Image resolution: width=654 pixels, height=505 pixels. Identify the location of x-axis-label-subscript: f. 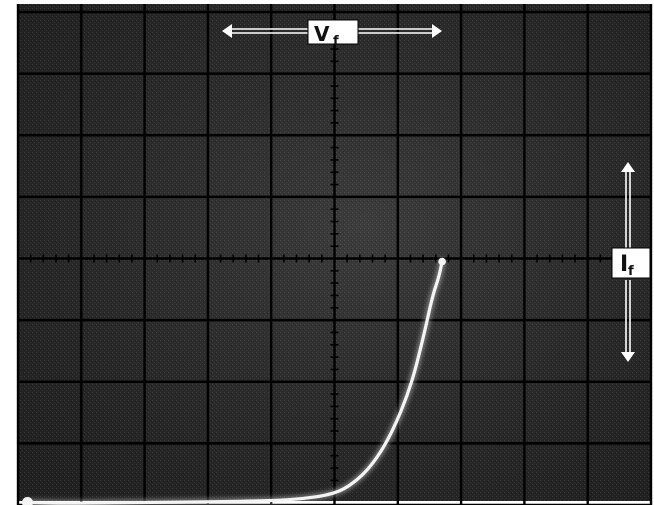
(336, 41).